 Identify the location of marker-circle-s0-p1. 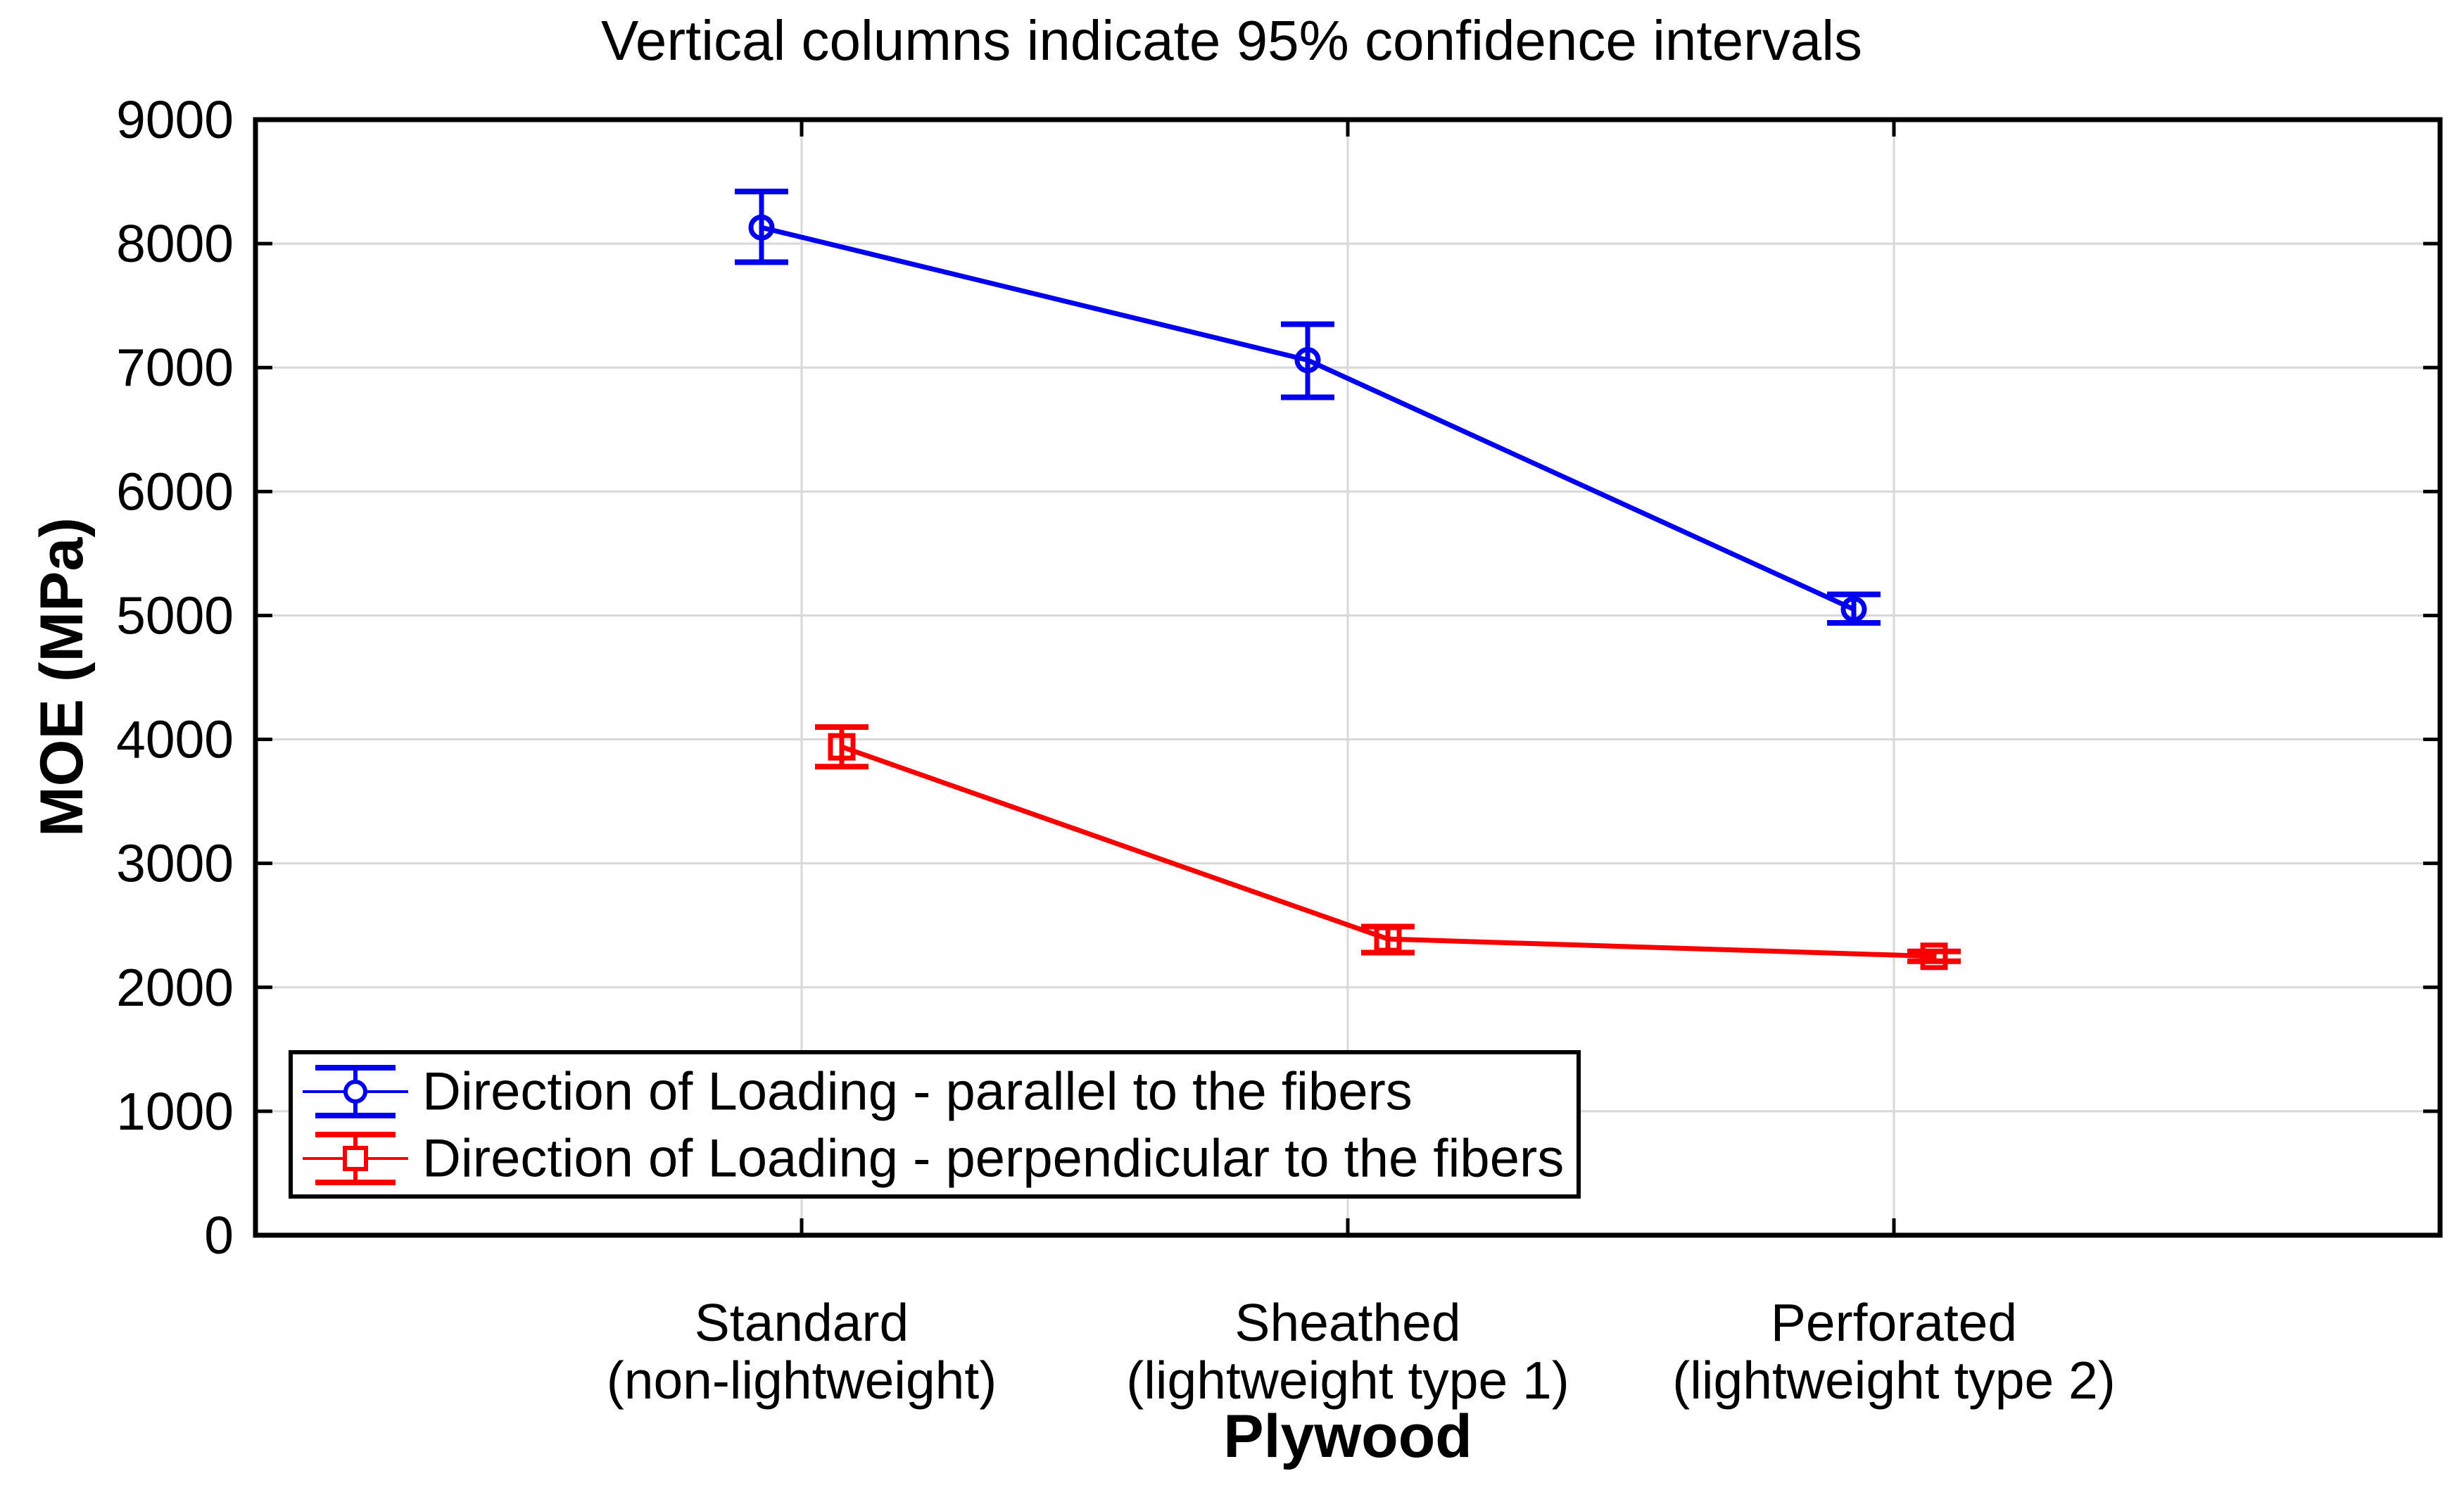
(1307, 360).